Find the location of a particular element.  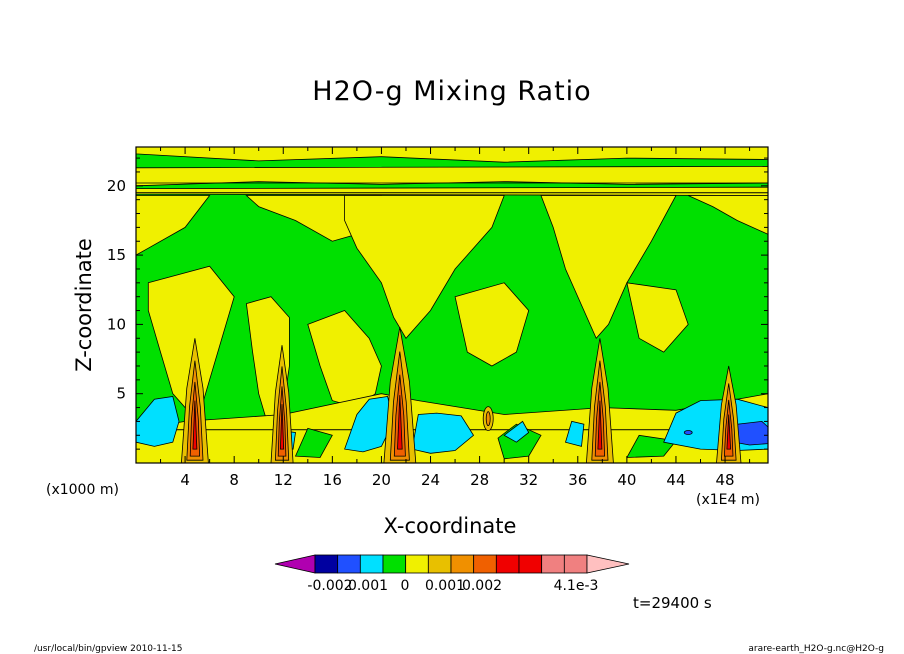

y-tick-label: 15 is located at coordinates (116, 255).